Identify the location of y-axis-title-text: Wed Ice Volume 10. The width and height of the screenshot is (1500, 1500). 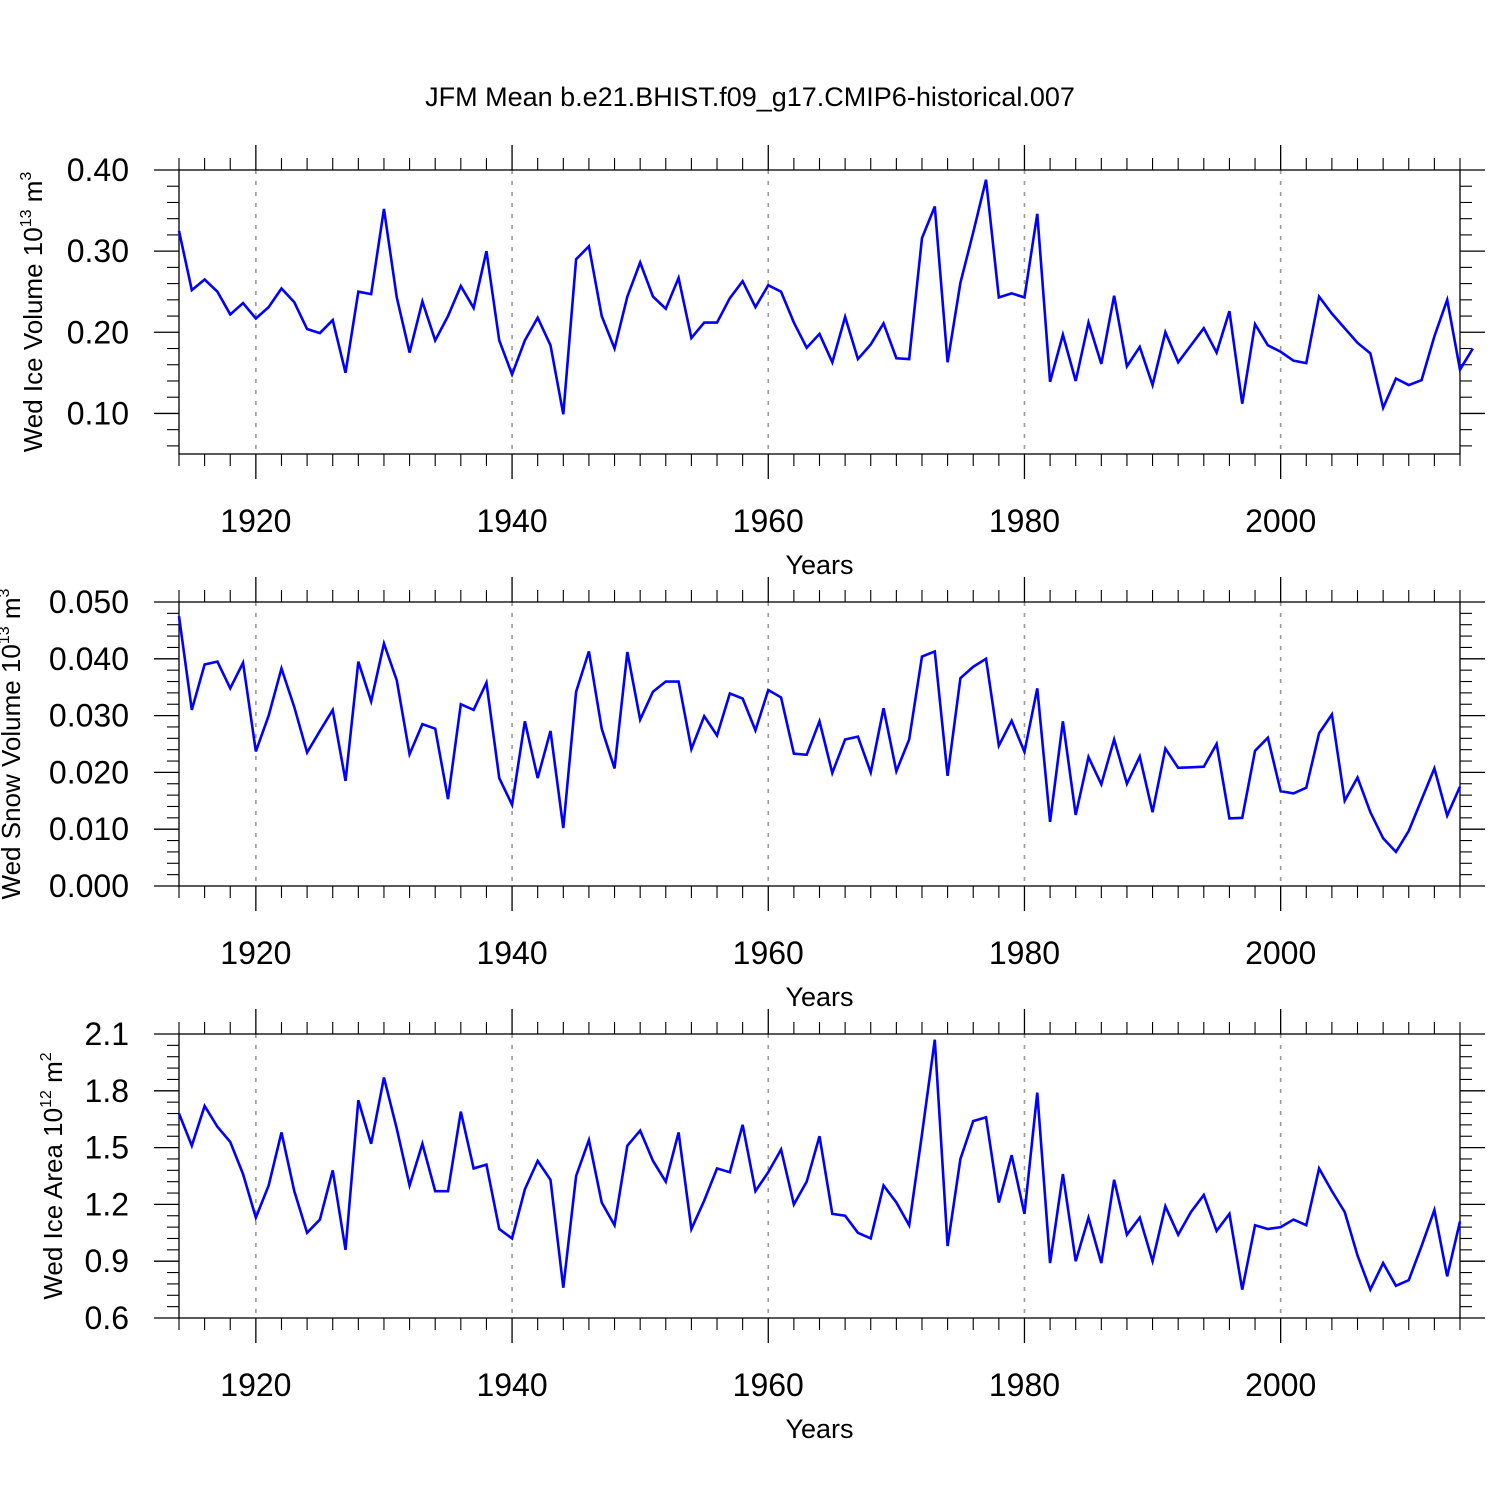
(33, 339).